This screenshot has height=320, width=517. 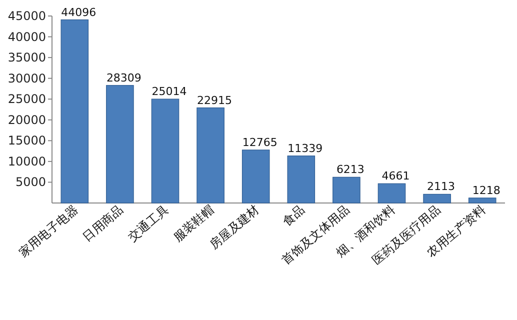 What do you see at coordinates (27, 78) in the screenshot?
I see `y-tick-label: 30000` at bounding box center [27, 78].